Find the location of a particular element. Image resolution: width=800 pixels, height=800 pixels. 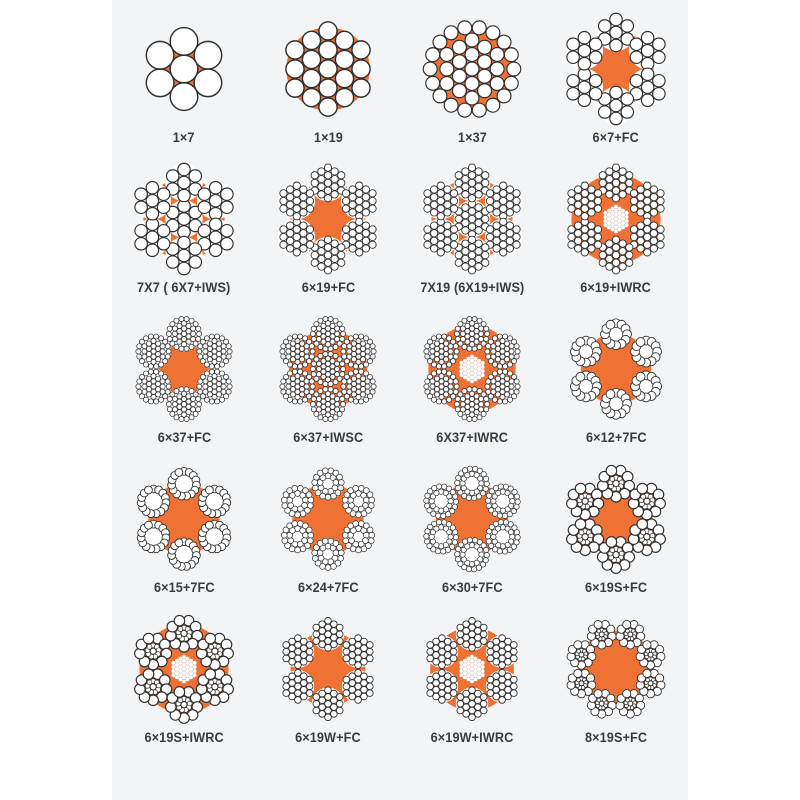

rope-label: 6×15+7FC is located at coordinates (184, 587).